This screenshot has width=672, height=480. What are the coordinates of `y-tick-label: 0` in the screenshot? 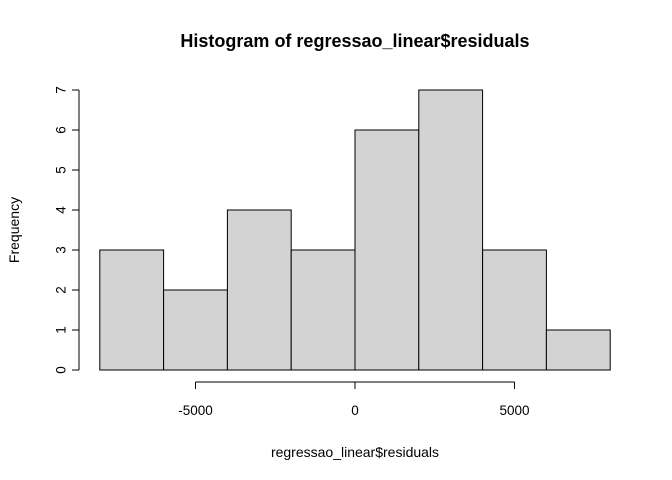 It's located at (61, 370).